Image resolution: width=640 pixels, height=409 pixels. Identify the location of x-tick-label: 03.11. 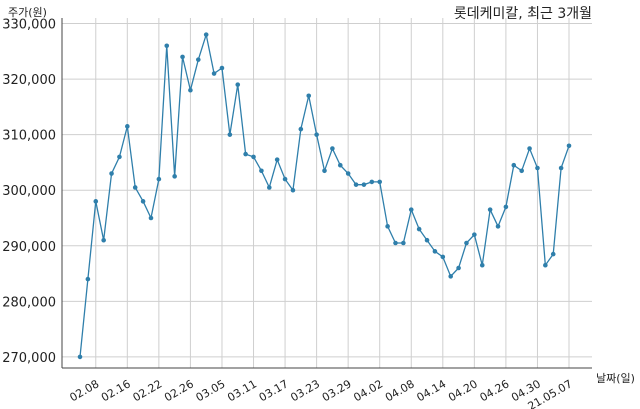
(242, 390).